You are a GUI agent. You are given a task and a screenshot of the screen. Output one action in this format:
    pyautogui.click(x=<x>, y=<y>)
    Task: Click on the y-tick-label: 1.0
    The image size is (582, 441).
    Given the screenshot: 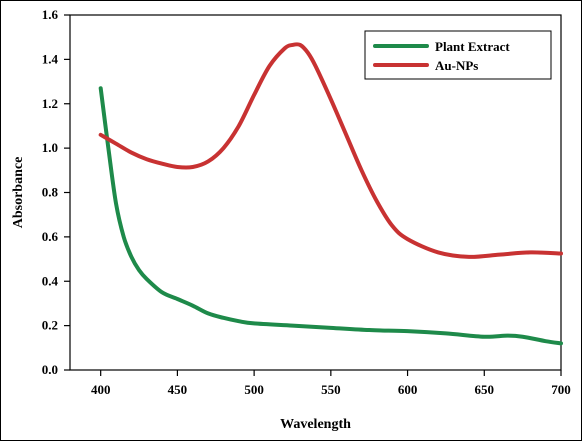 What is the action you would take?
    pyautogui.click(x=50, y=147)
    